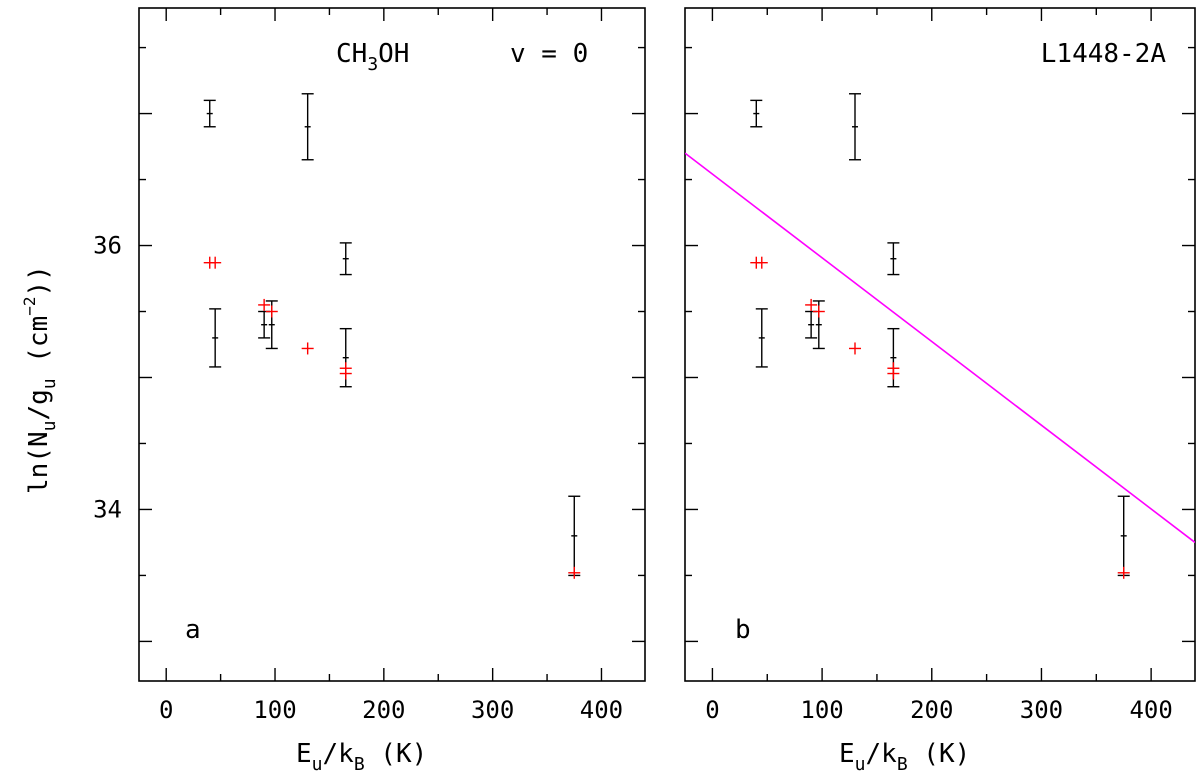 Image resolution: width=1200 pixels, height=784 pixels. Describe the element at coordinates (601, 710) in the screenshot. I see `panel-a-x-tick-label: 400` at that location.